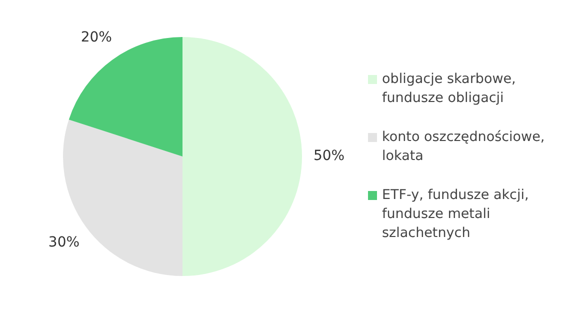 This screenshot has height=310, width=570. I want to click on legend-label: ETF-y, fundusze akcji, fundusze metali szlachetnych, so click(456, 214).